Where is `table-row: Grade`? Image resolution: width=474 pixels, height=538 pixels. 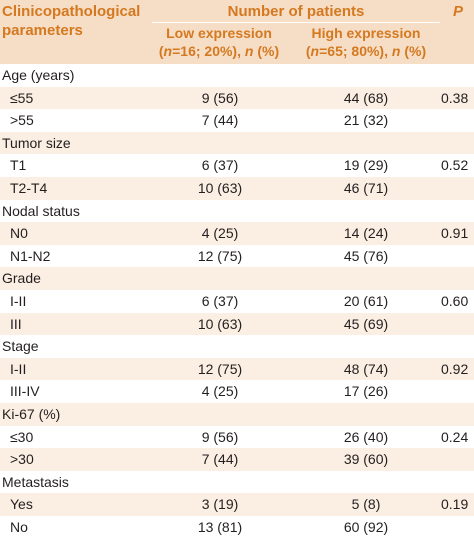 table-row: Grade is located at coordinates (237, 278).